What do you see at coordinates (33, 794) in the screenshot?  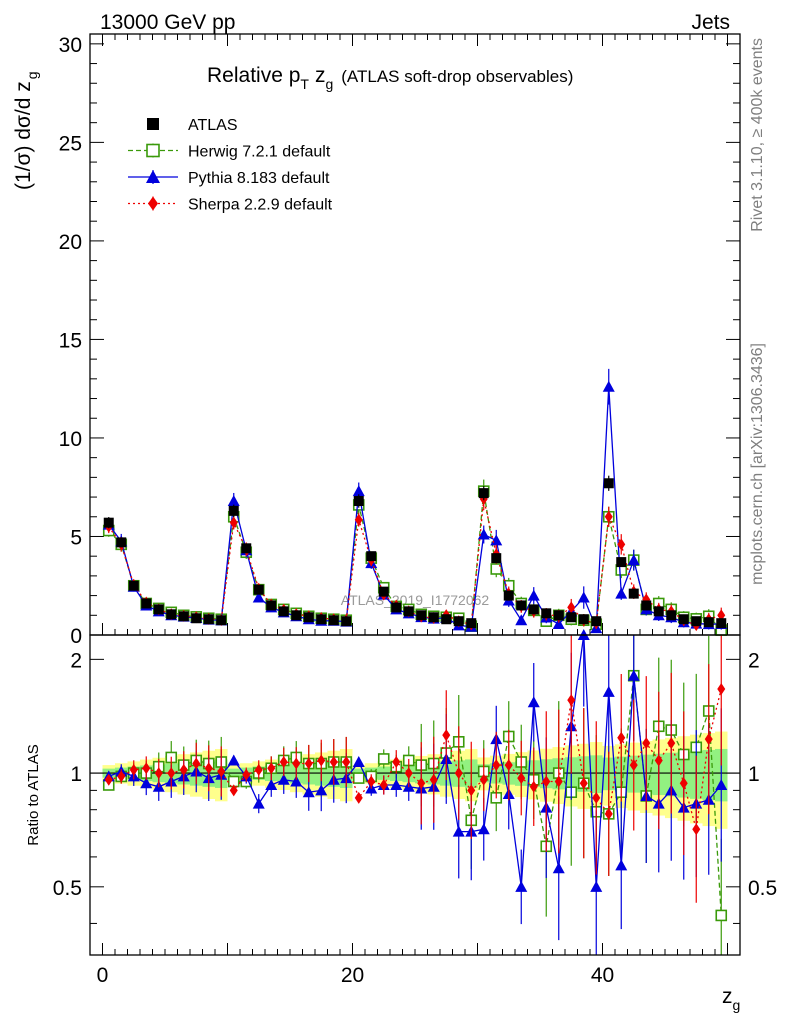 I see `y-axis-label-lower: Ratio to ATLAS` at bounding box center [33, 794].